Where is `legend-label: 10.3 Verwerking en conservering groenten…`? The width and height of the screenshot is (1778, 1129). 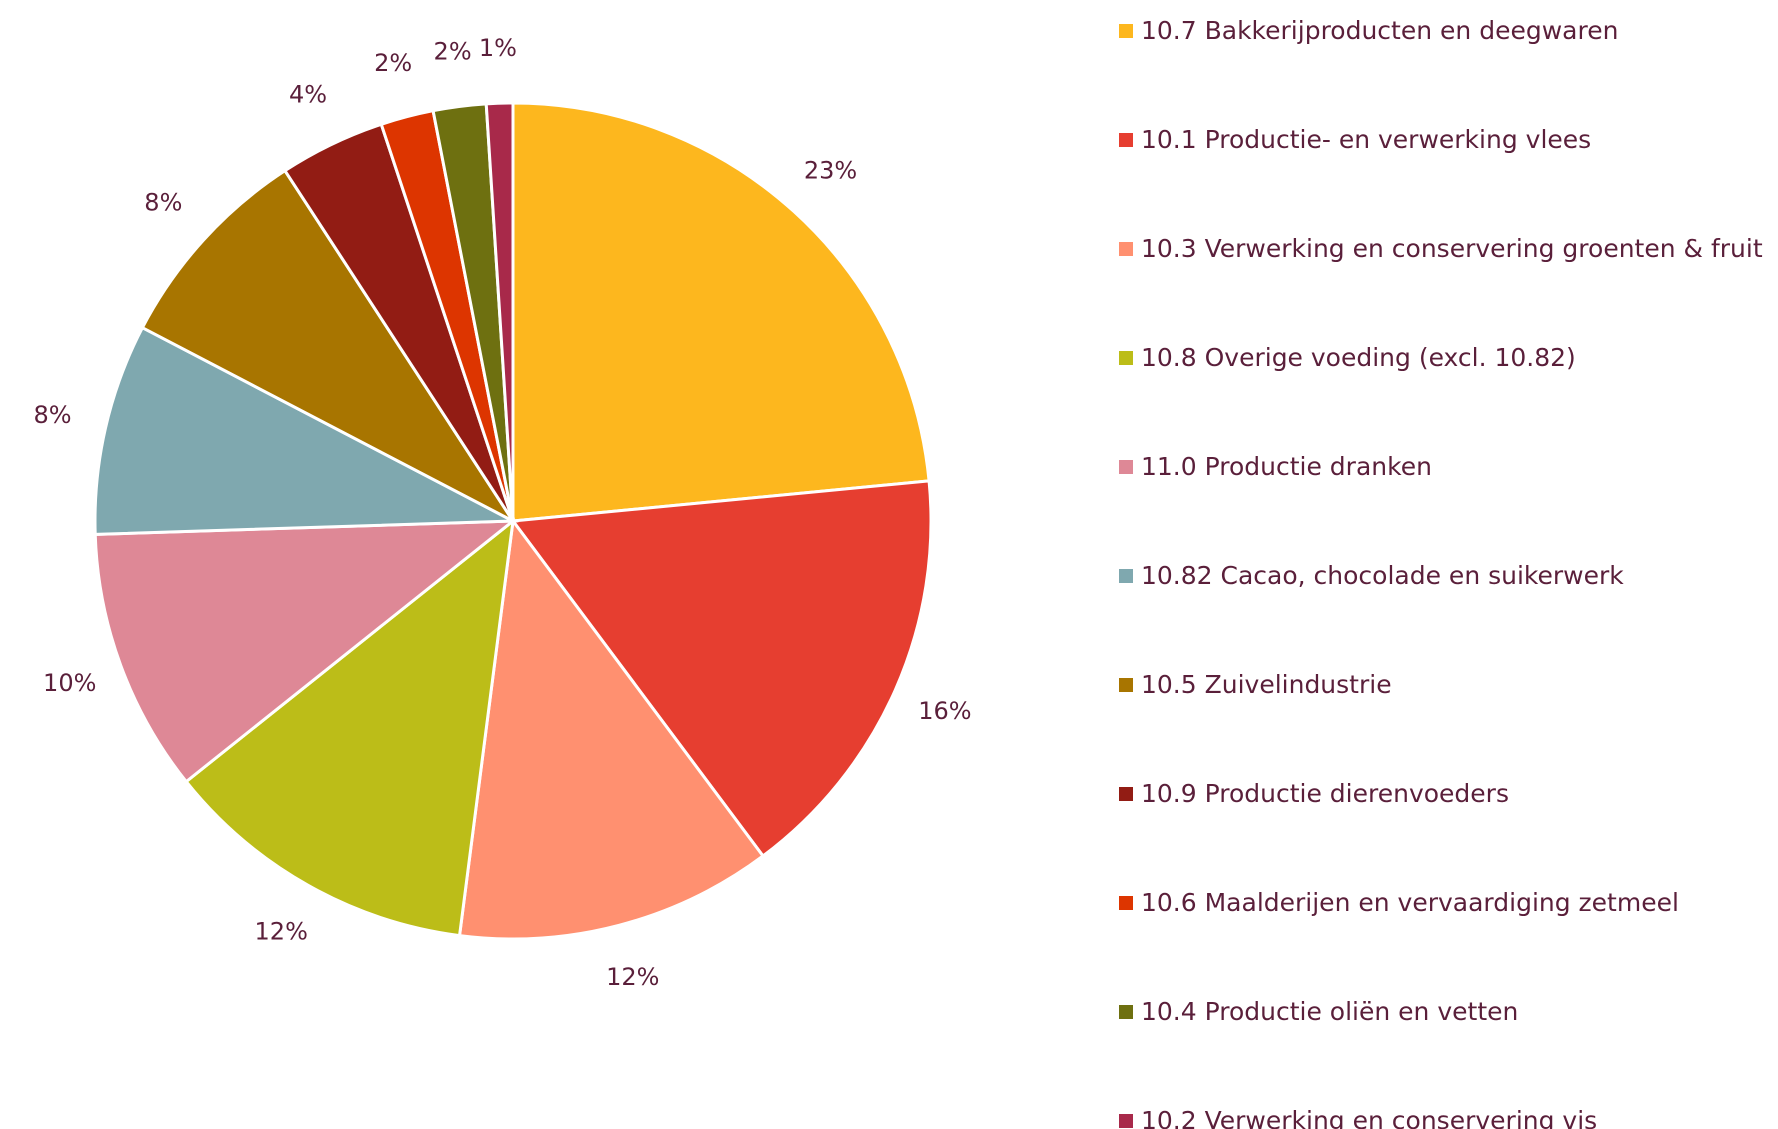 legend-label: 10.3 Verwerking en conservering groenten… is located at coordinates (1452, 248).